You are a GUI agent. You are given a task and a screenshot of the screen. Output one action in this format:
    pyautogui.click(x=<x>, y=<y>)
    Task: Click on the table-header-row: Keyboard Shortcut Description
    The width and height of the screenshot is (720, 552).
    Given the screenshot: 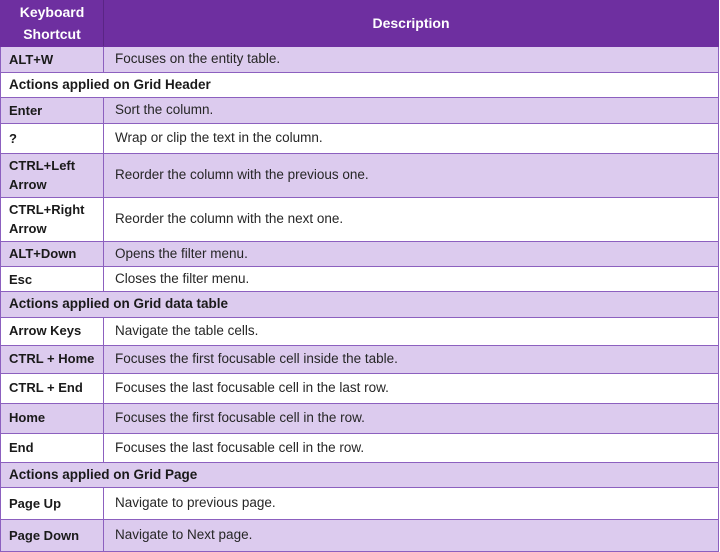 What is the action you would take?
    pyautogui.click(x=359, y=24)
    